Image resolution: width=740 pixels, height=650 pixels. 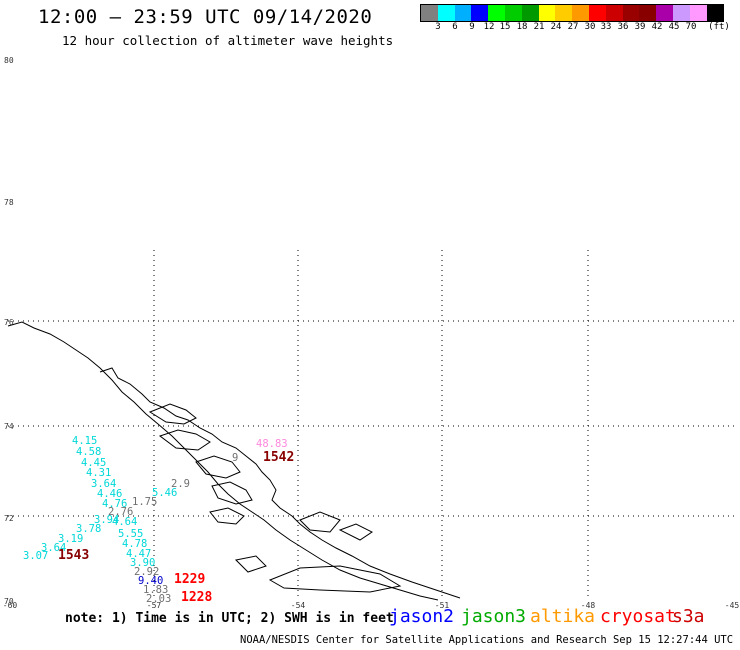 I want to click on color-legend-tick: 39, so click(x=640, y=27).